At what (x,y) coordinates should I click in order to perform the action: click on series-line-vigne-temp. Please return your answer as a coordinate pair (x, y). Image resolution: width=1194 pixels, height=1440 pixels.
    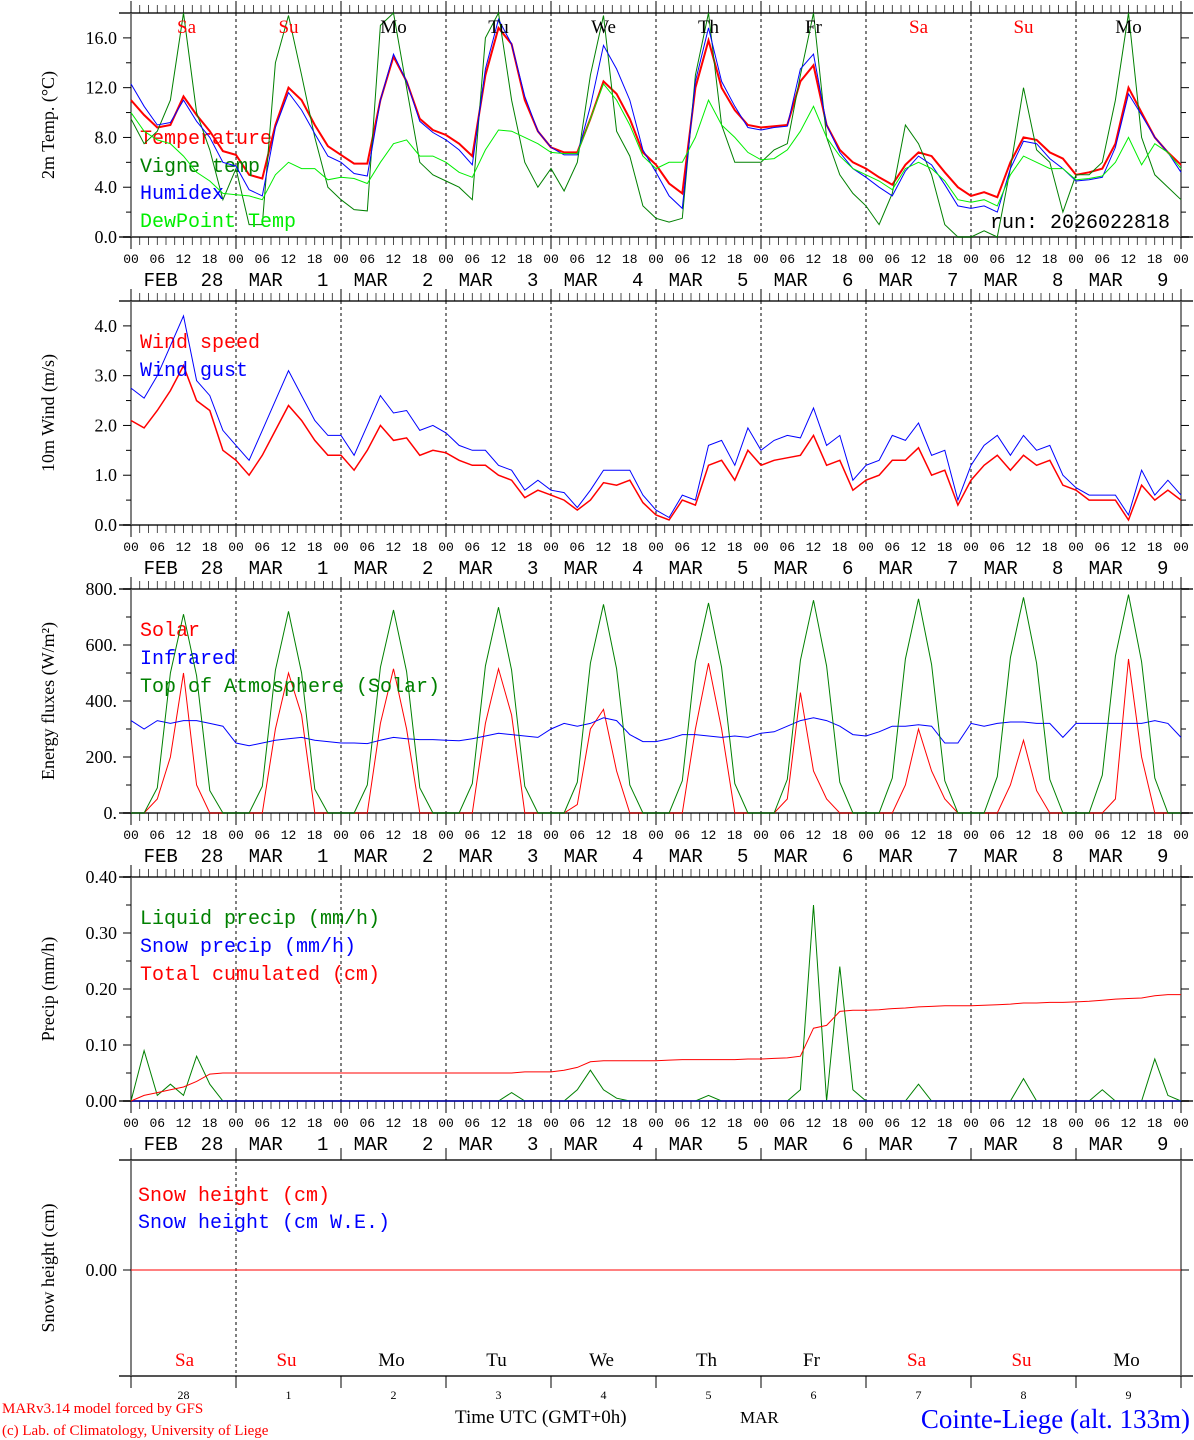
    Looking at the image, I should click on (656, 124).